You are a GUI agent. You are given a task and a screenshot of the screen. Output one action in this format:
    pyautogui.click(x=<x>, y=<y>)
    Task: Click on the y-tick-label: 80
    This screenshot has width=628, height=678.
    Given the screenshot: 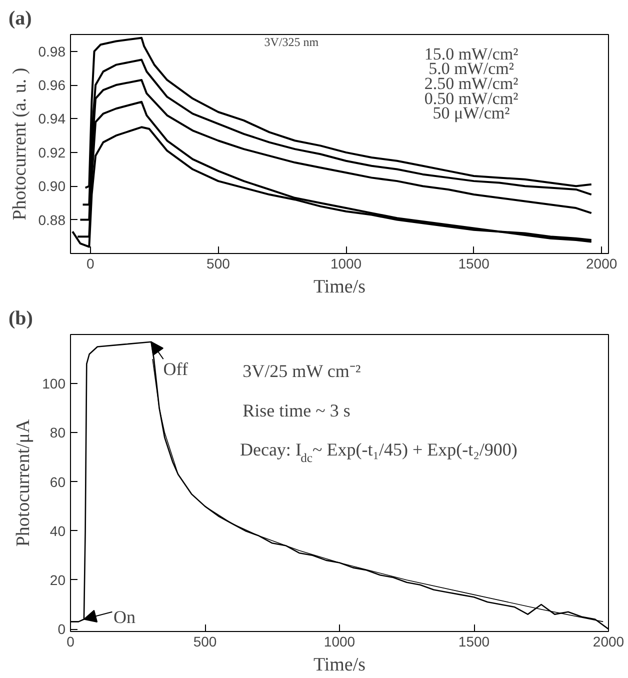 What is the action you would take?
    pyautogui.click(x=58, y=432)
    